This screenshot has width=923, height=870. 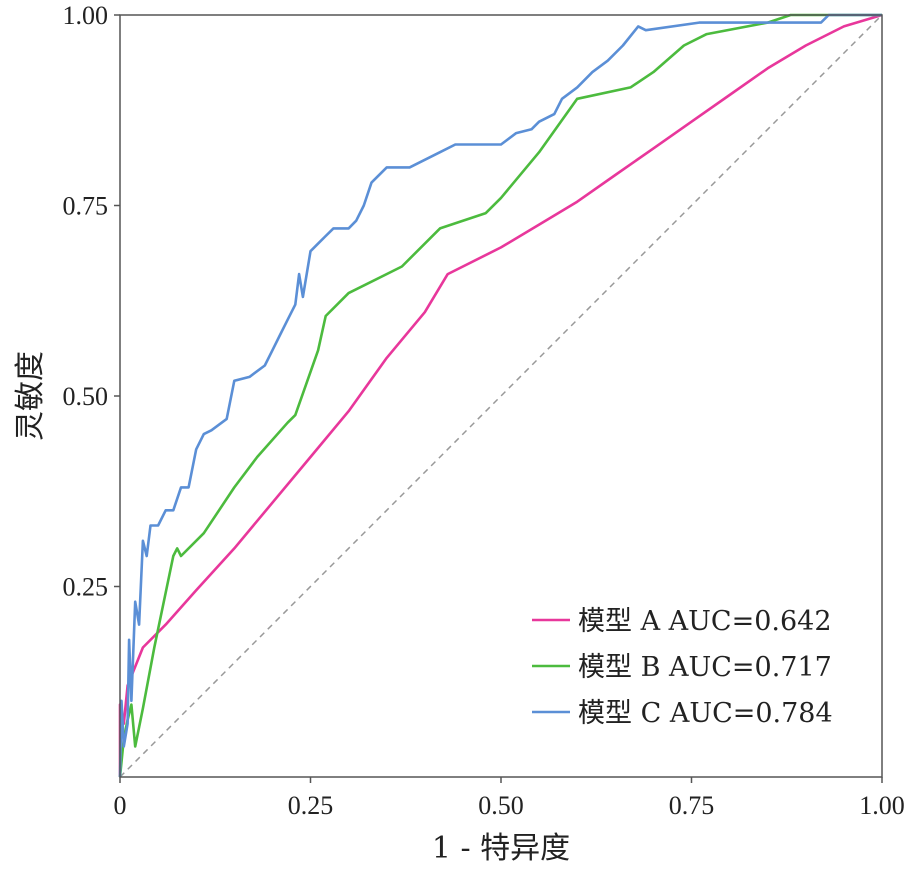 I want to click on legend-item-model-a: 模型 A AUC=0.642, so click(x=682, y=621).